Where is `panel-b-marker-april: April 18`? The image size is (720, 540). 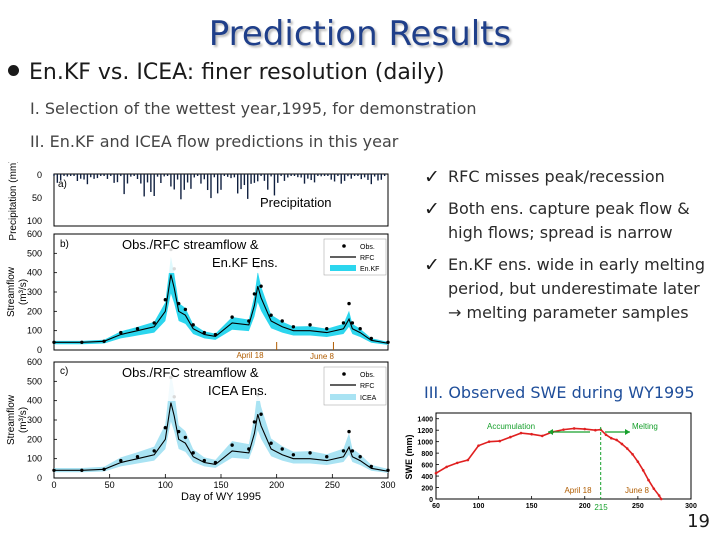
panel-b-marker-april: April 18 is located at coordinates (250, 355).